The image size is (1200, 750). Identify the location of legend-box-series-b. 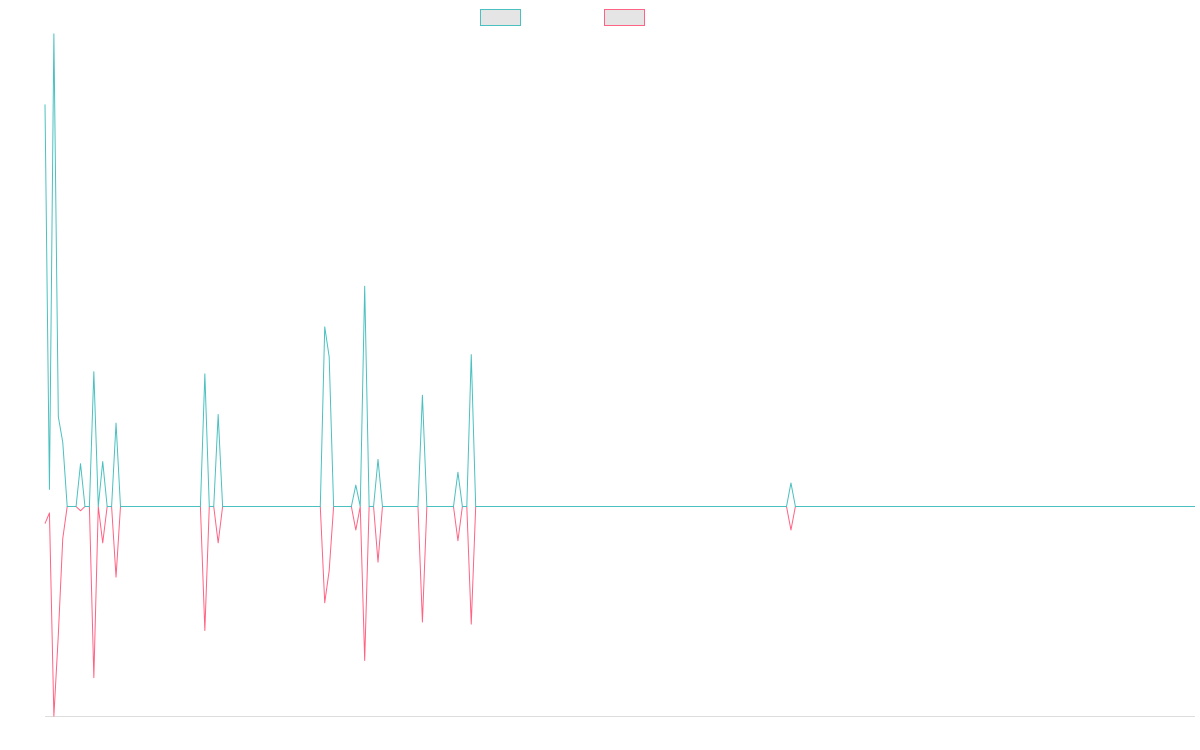
(624, 17).